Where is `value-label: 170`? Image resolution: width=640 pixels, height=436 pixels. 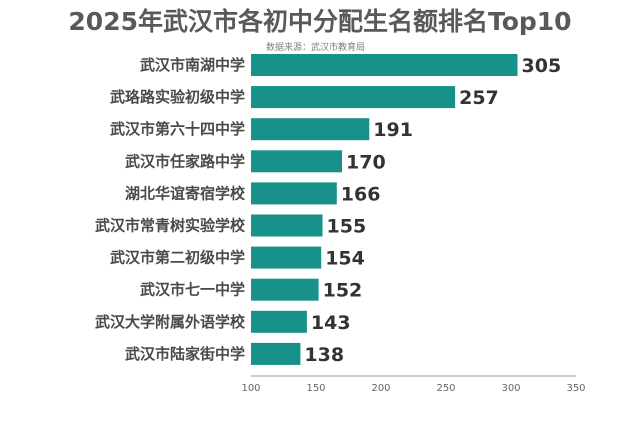 value-label: 170 is located at coordinates (366, 162).